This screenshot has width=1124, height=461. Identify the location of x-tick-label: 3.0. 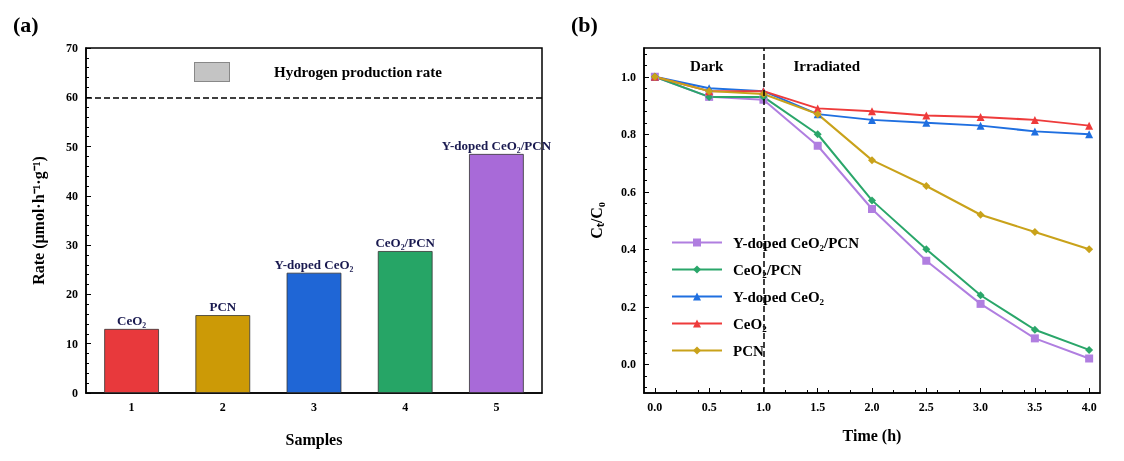
(981, 407).